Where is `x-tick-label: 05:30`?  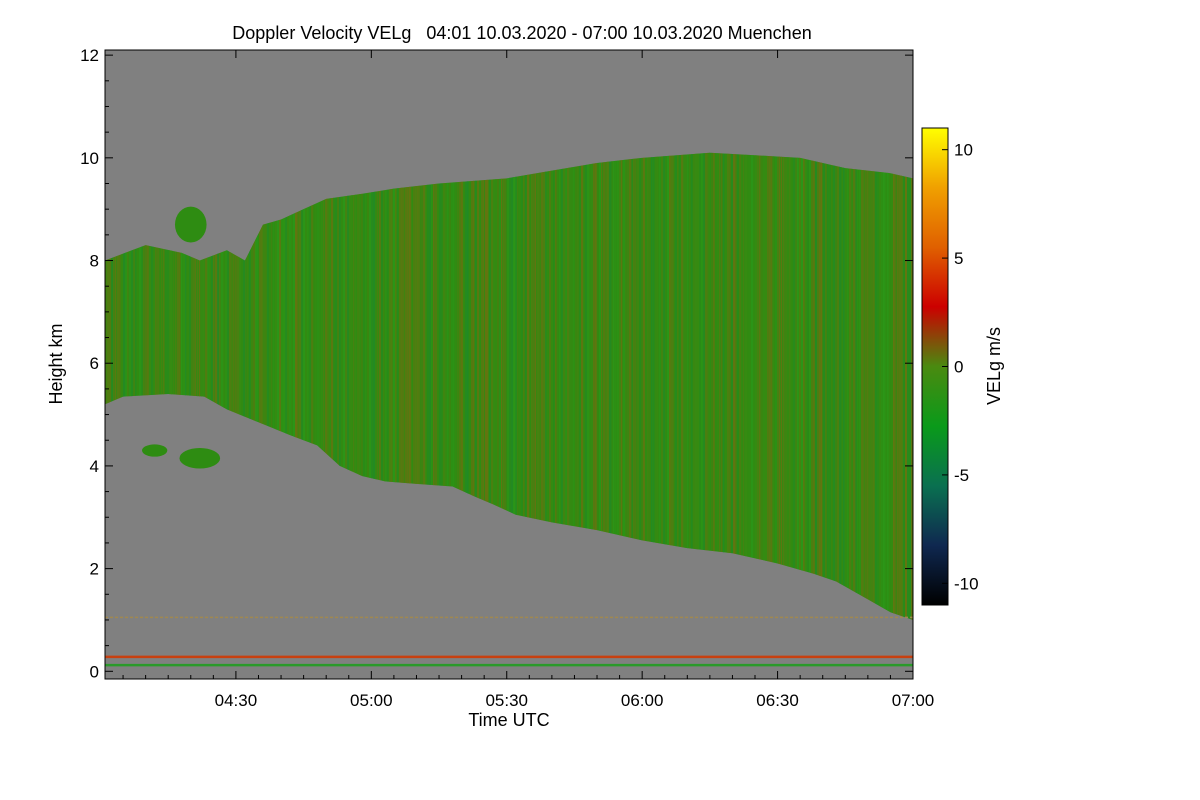 x-tick-label: 05:30 is located at coordinates (506, 700).